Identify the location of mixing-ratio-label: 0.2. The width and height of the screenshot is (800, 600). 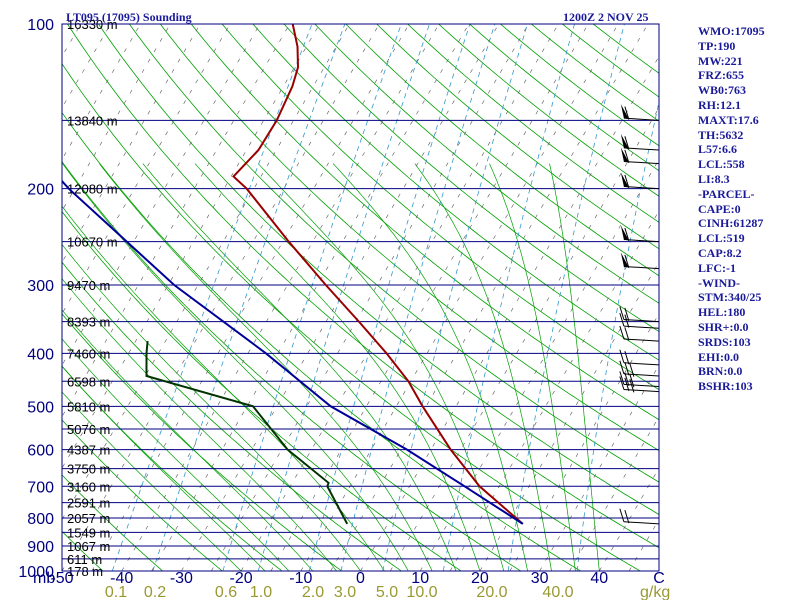
(155, 592).